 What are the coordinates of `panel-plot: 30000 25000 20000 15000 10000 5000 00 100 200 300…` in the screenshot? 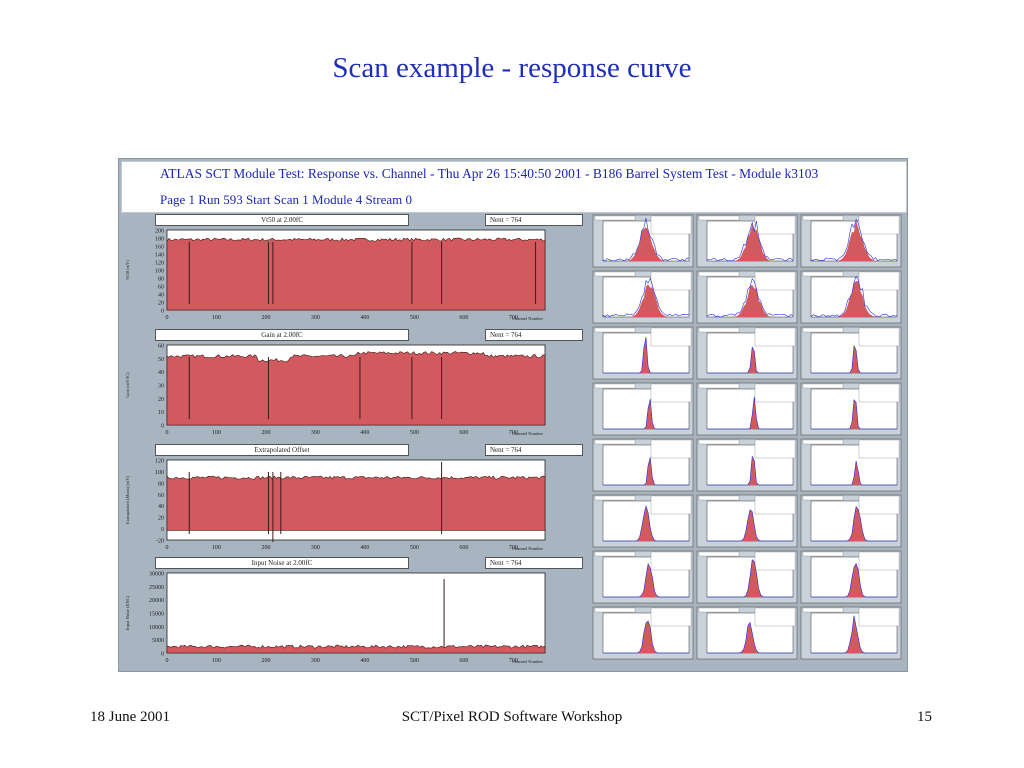 It's located at (335, 618).